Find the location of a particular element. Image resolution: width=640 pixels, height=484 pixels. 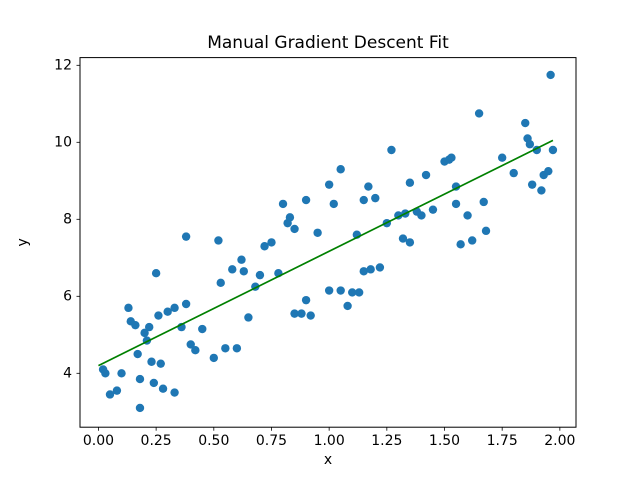

x-tick-label: 0.75 is located at coordinates (271, 441).